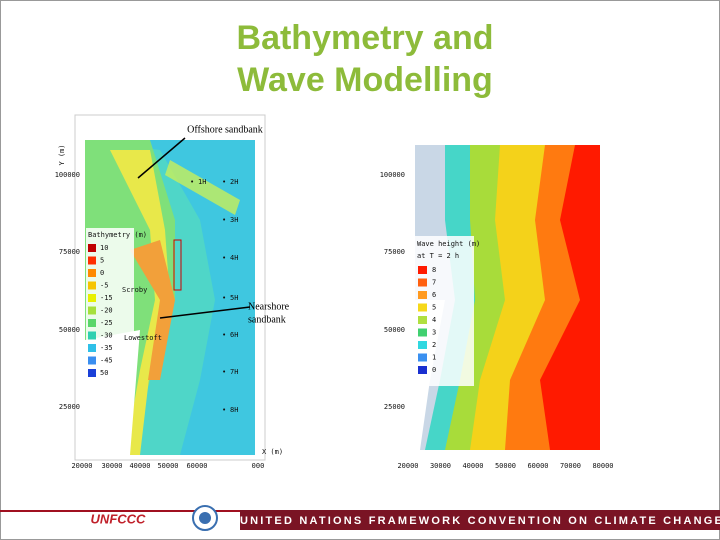 Image resolution: width=720 pixels, height=540 pixels. I want to click on legend-label: 3, so click(434, 333).